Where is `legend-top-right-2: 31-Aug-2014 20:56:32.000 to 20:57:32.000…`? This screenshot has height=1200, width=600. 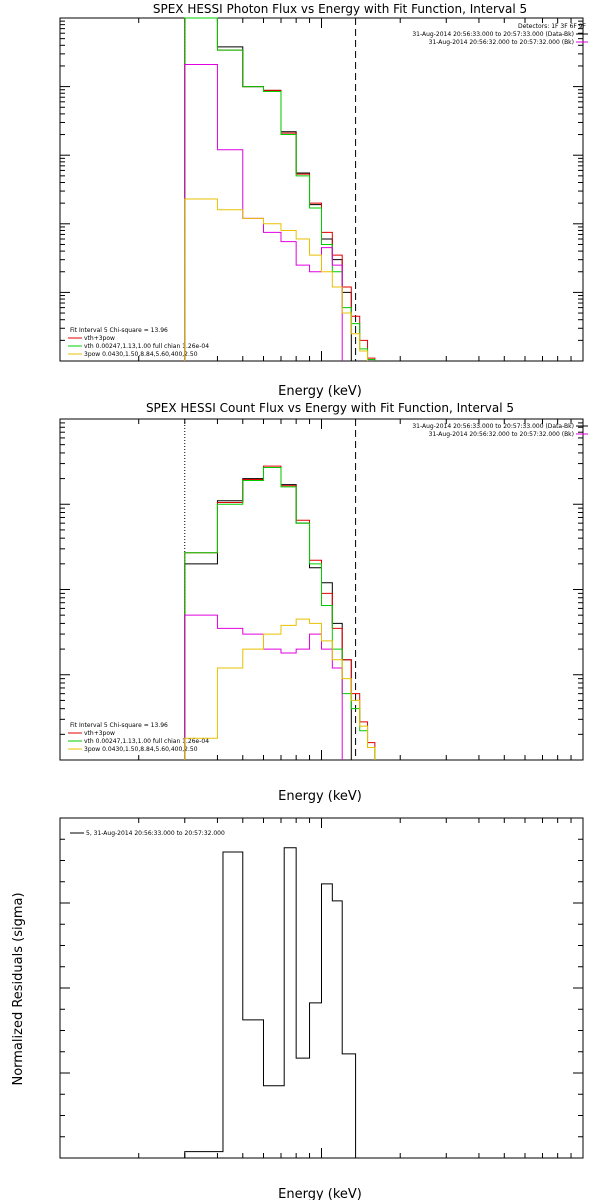 legend-top-right-2: 31-Aug-2014 20:56:32.000 to 20:57:32.000… is located at coordinates (501, 42).